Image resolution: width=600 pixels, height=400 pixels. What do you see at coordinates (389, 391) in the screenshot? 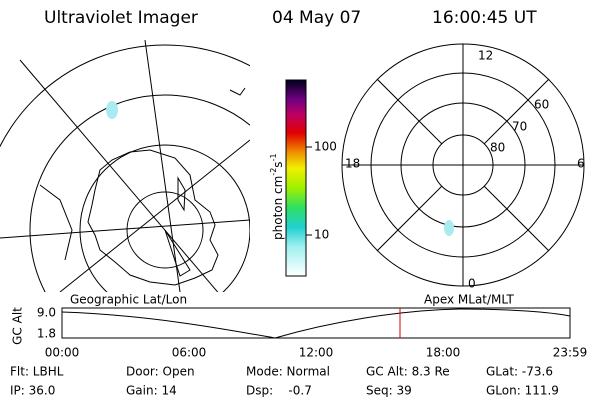
I see `footer-field: Seq: 39` at bounding box center [389, 391].